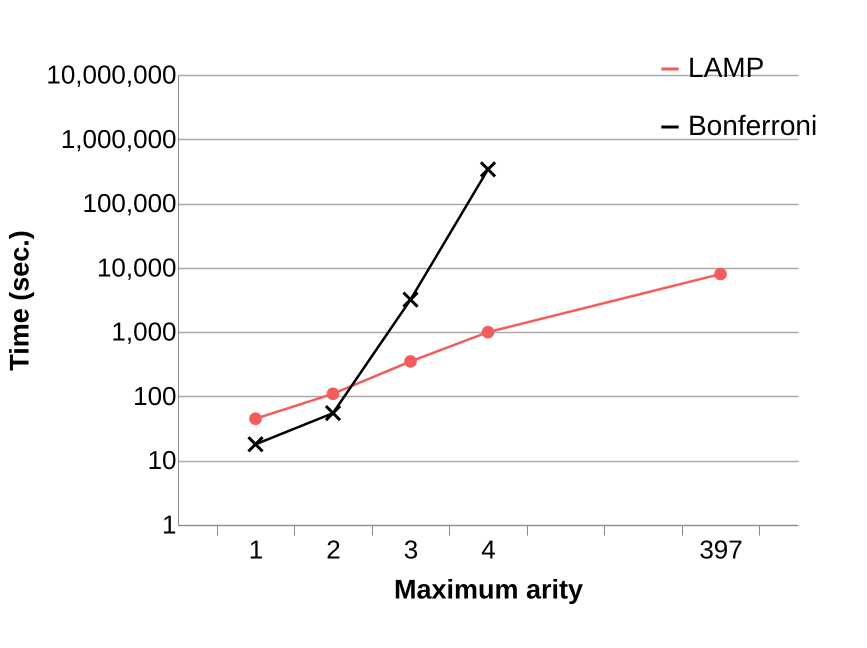 The image size is (867, 648). What do you see at coordinates (488, 549) in the screenshot?
I see `x-tick-label: 4` at bounding box center [488, 549].